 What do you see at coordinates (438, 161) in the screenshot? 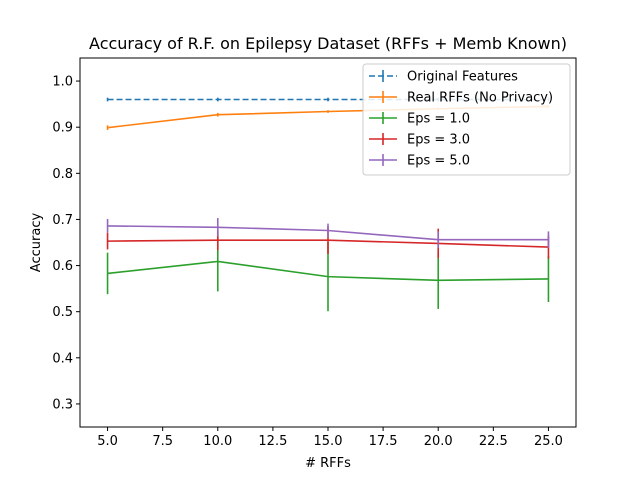
I see `legend-label: Eps = 5.0` at bounding box center [438, 161].